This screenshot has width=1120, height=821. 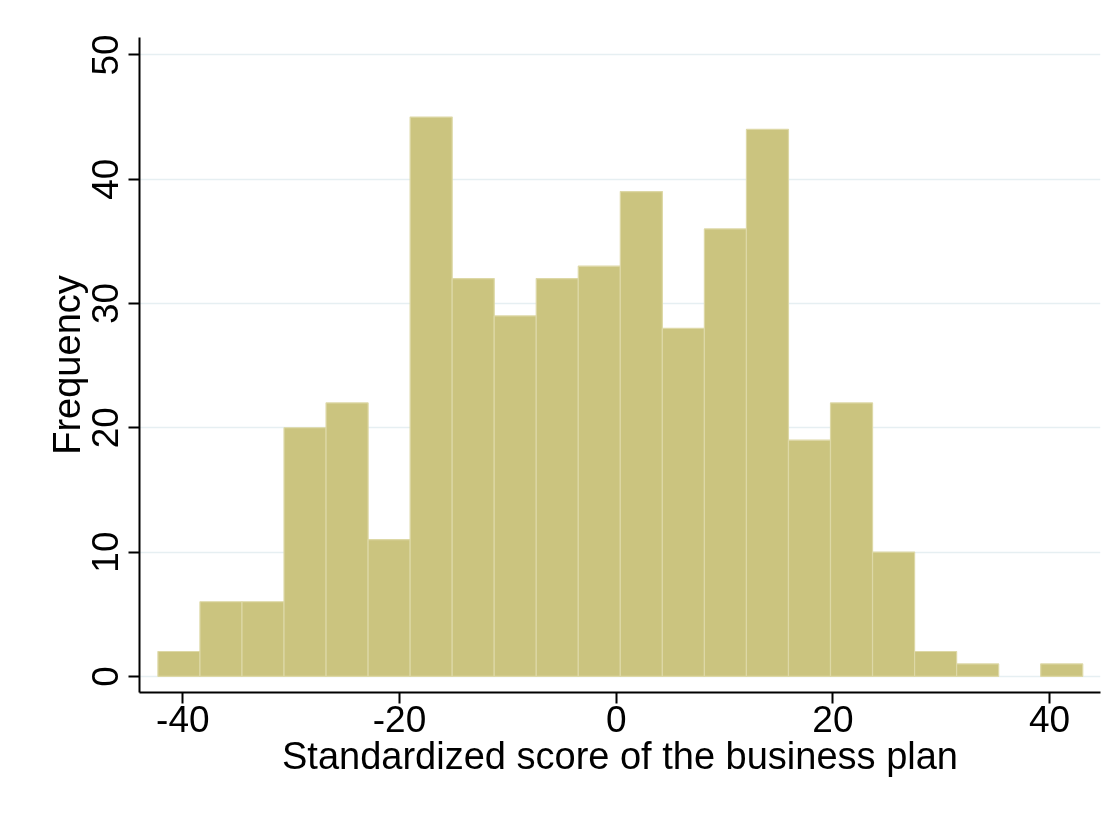 What do you see at coordinates (66, 365) in the screenshot?
I see `y-axis-title: Frequency` at bounding box center [66, 365].